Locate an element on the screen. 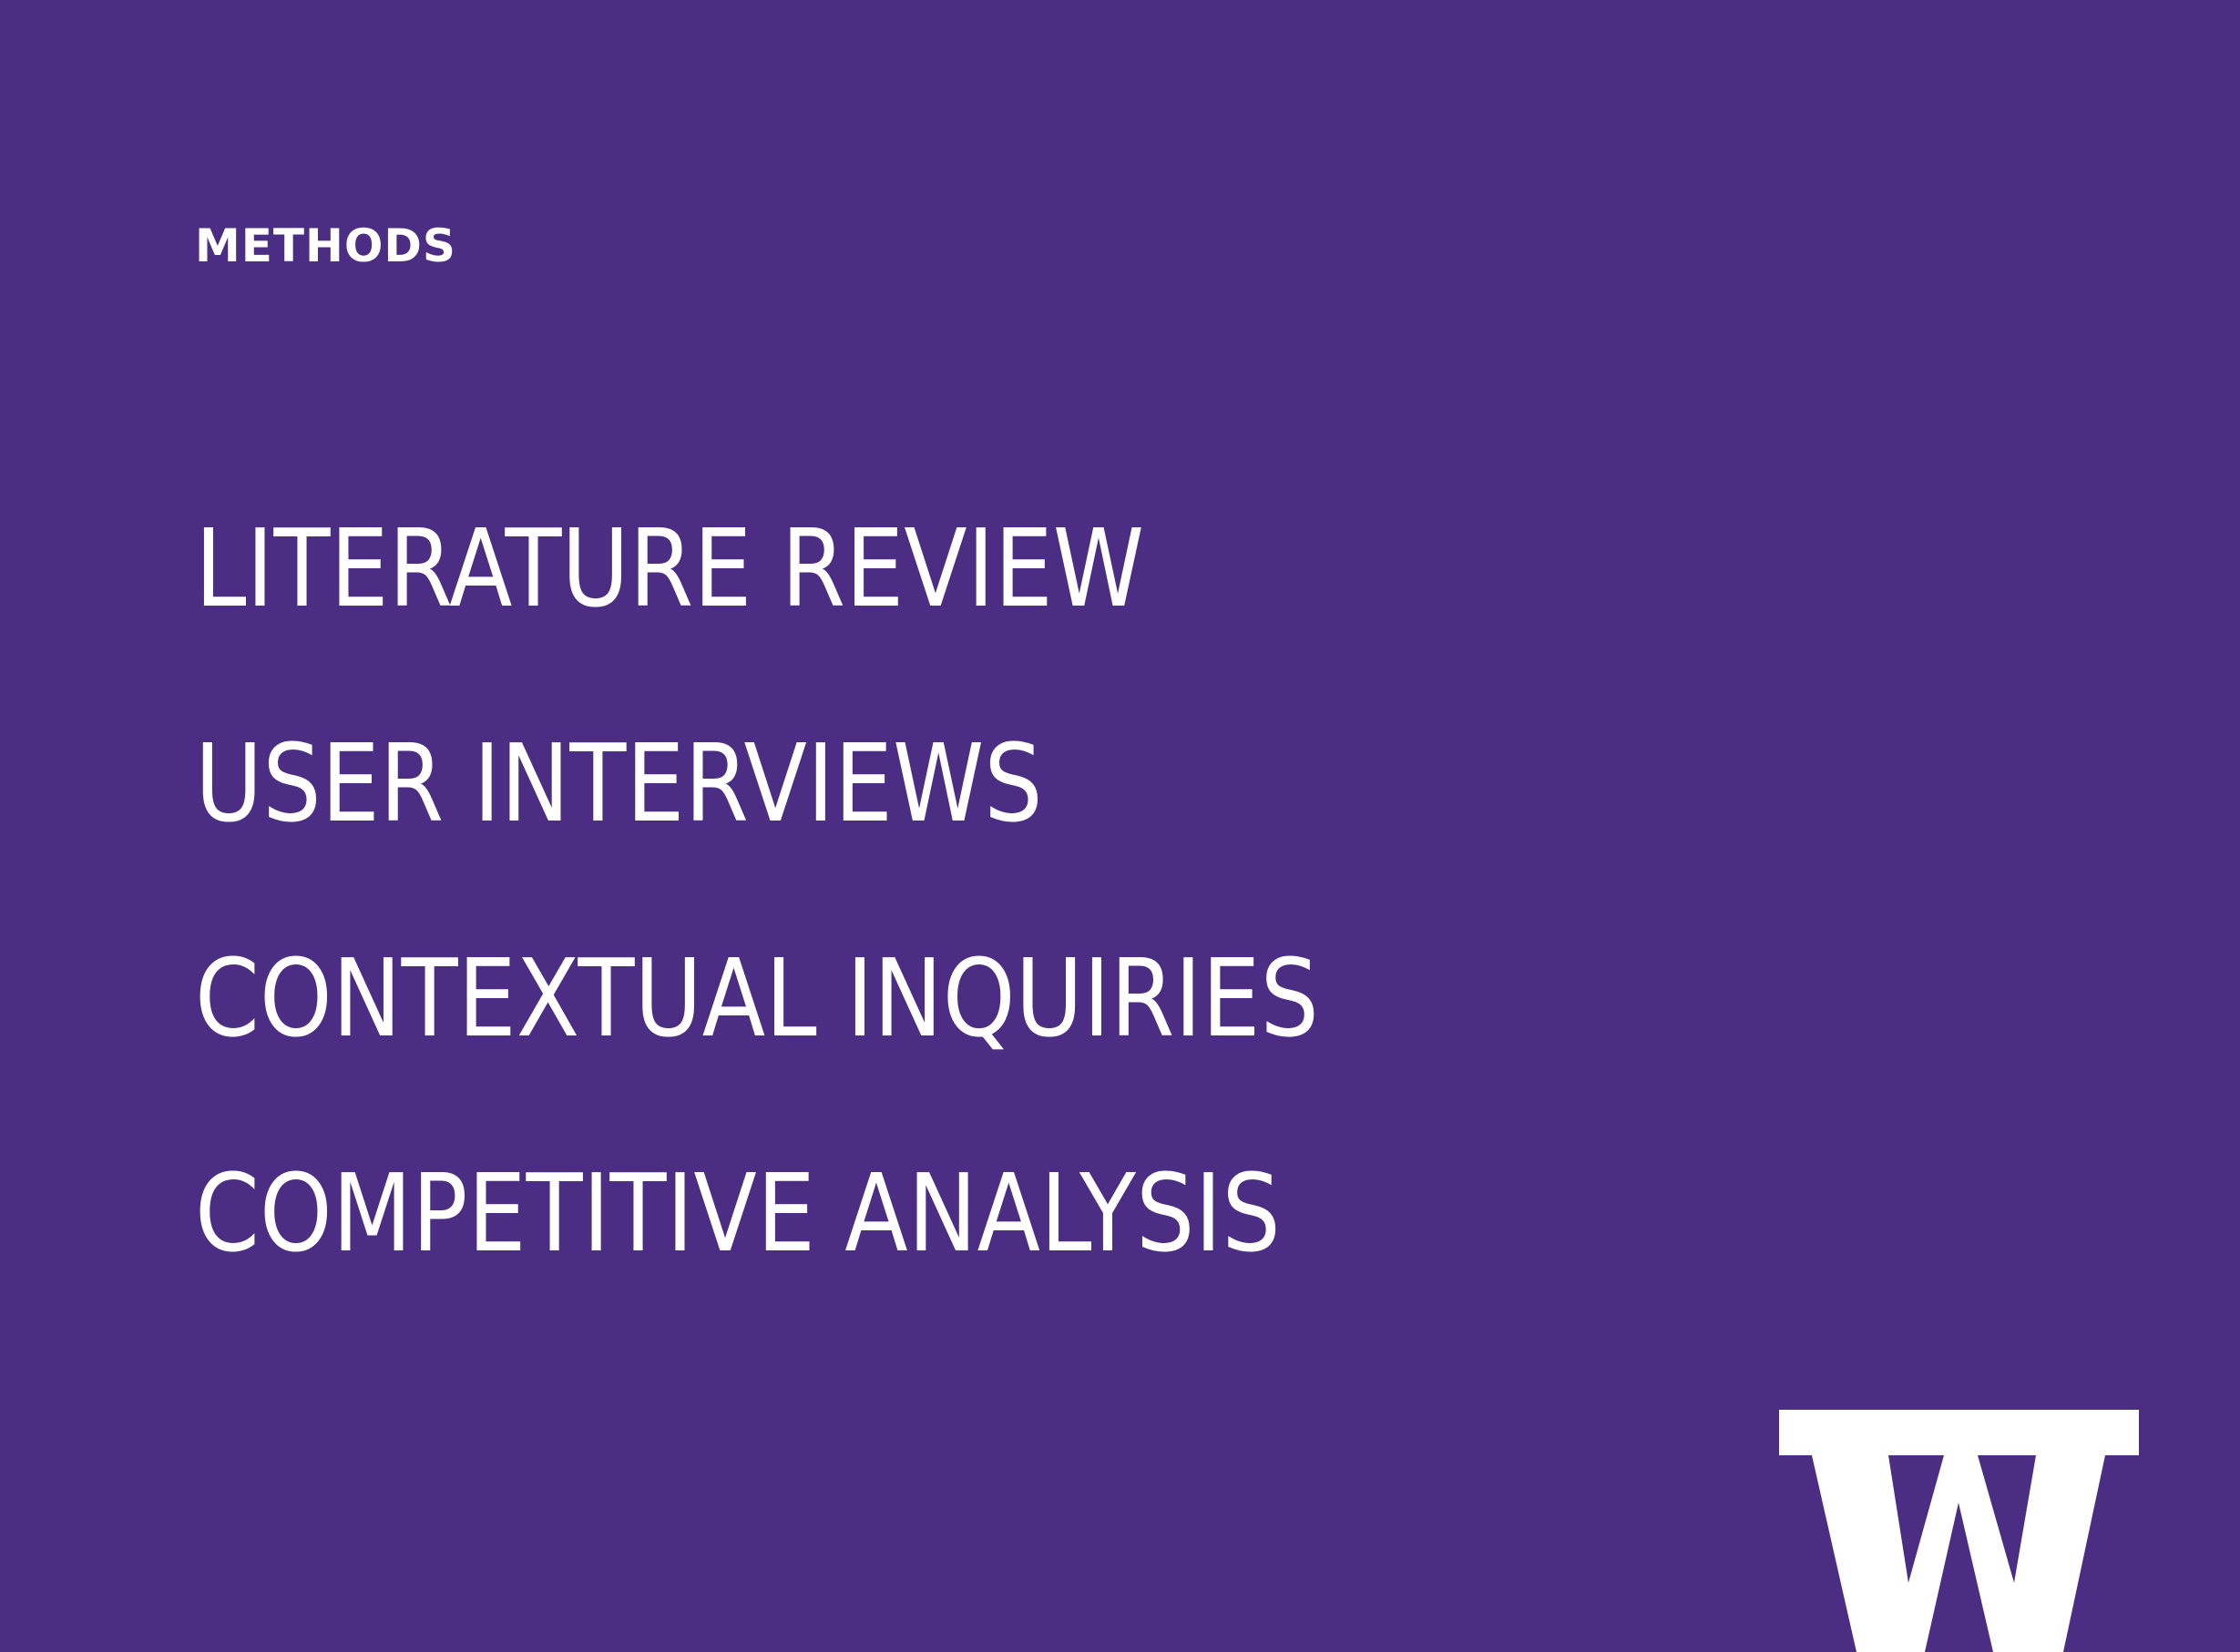  method-item-contextual-inquiries: CONTEXTUAL INQUIRIES is located at coordinates (757, 998).